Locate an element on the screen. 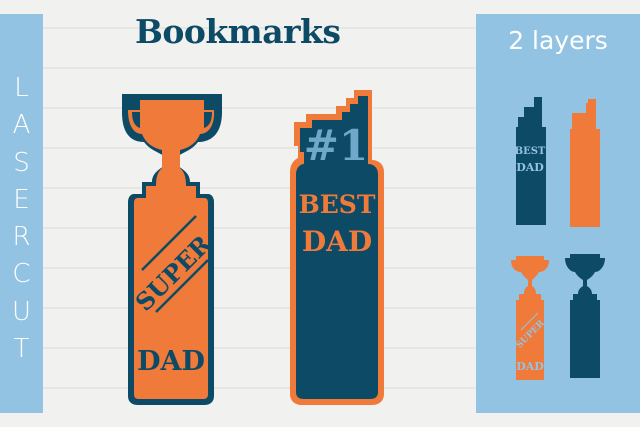 Image resolution: width=640 pixels, height=427 pixels. trophy-bookmark: SUPER DAD is located at coordinates (172, 249).